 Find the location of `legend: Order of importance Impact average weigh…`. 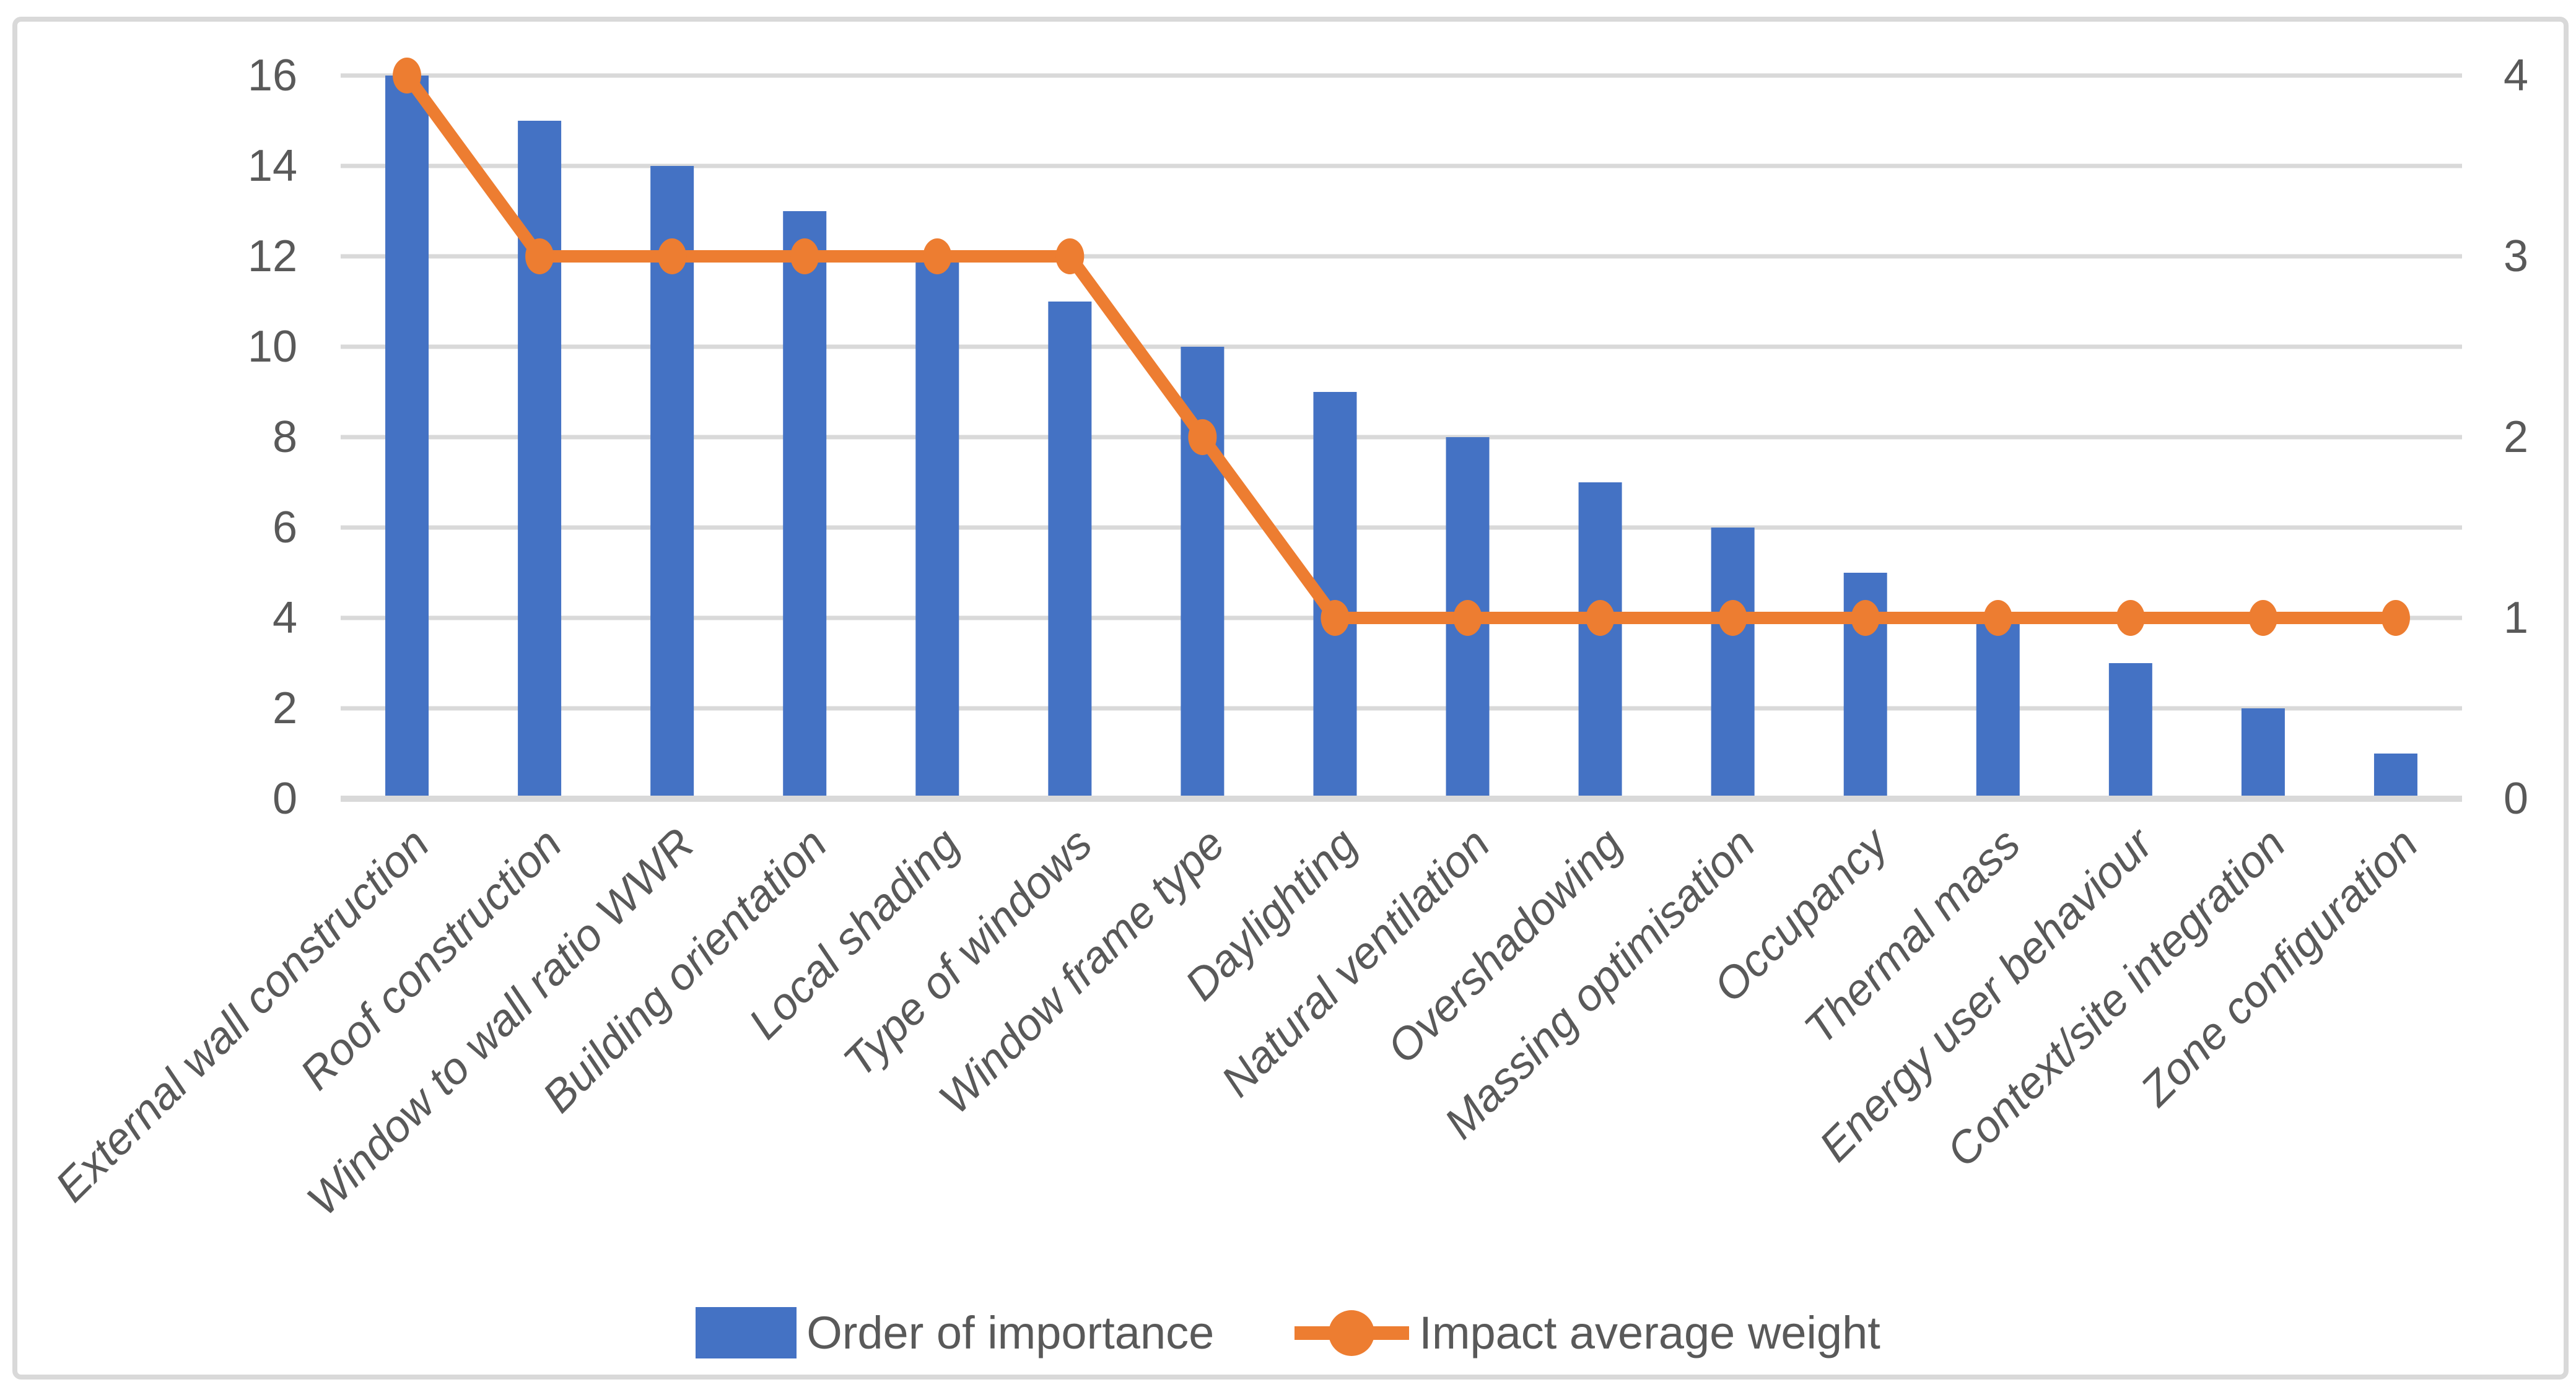

legend: Order of importance Impact average weigh… is located at coordinates (1288, 1332).